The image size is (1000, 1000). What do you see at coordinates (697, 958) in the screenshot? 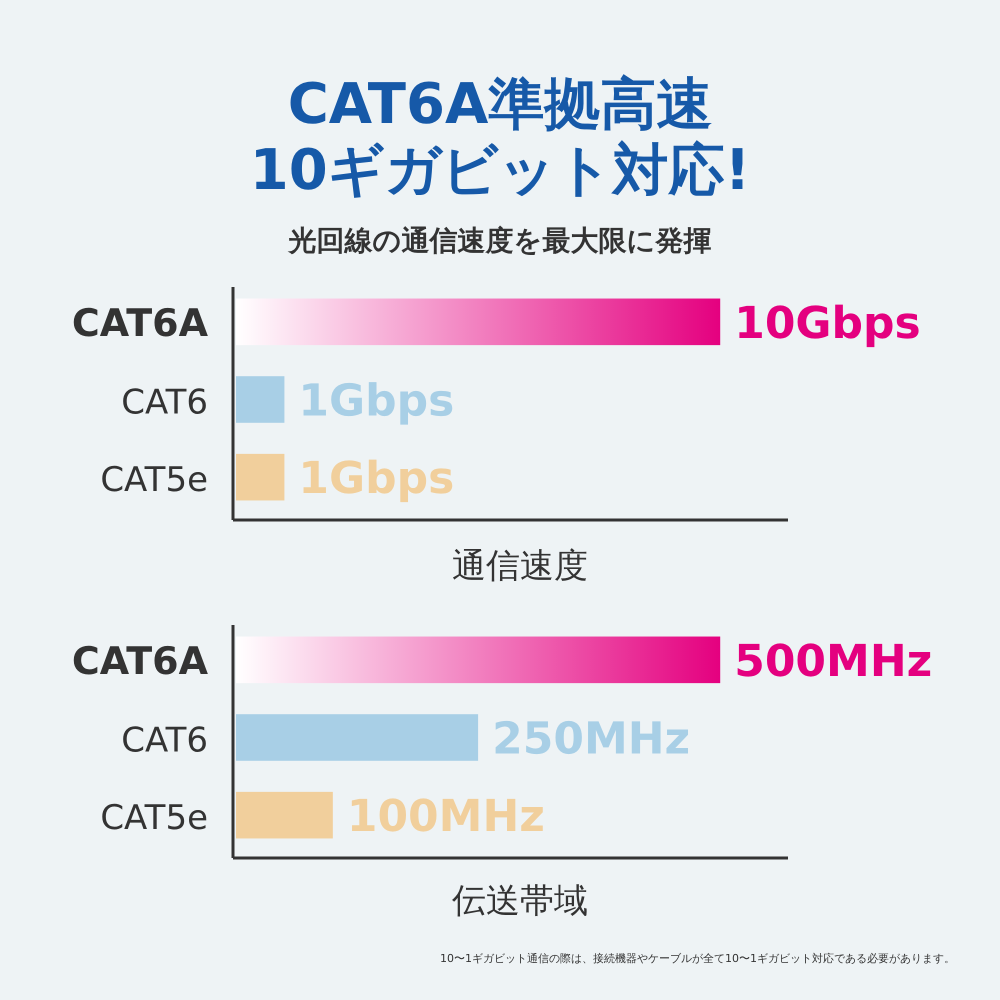
I see `text: 10〜1ギガビット通信の際は、接続機器やケーブルが全て10〜1ギガビット対応である必要があります。` at bounding box center [697, 958].